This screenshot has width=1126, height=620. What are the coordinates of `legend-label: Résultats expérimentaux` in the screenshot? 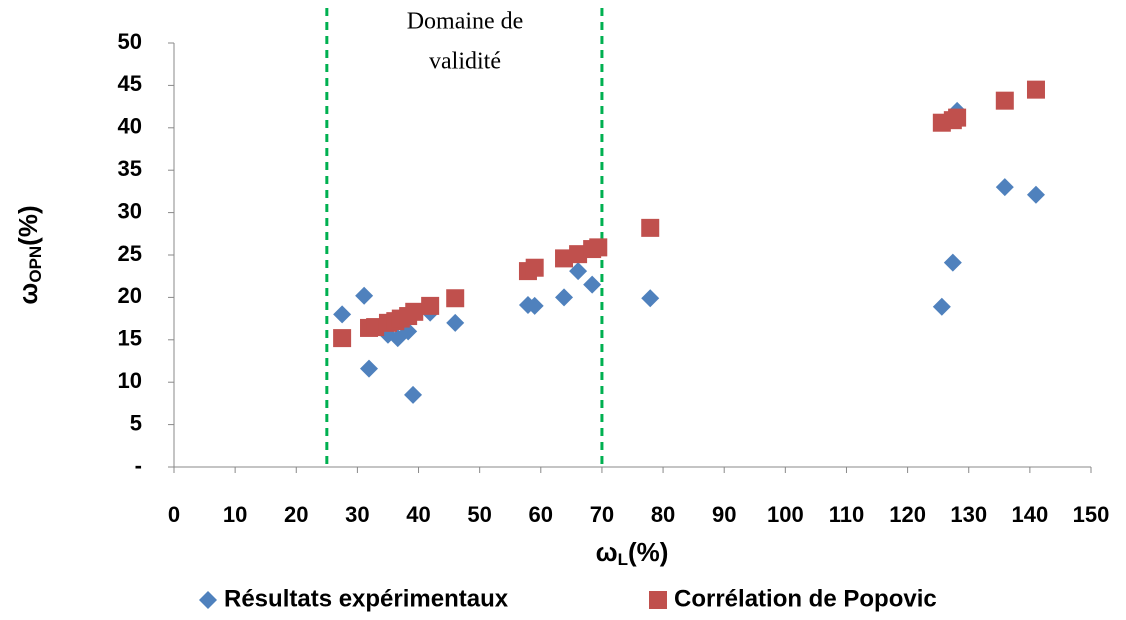 It's located at (366, 598).